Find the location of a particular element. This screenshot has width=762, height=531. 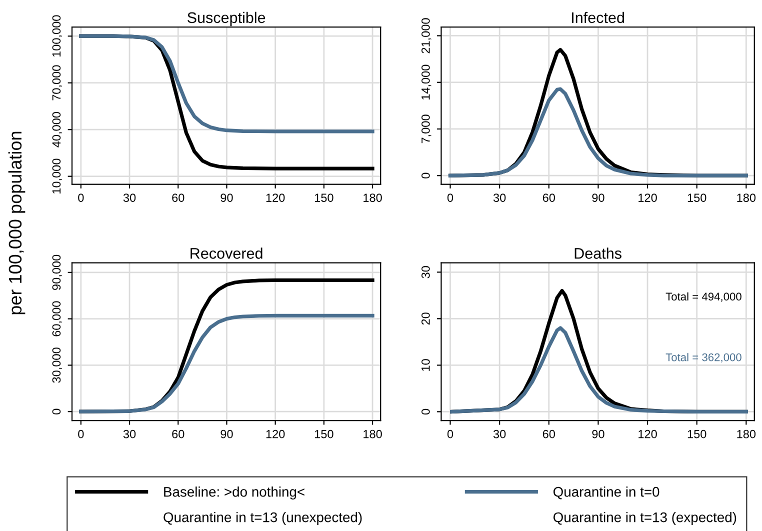

annotation: Total = 362,000 is located at coordinates (704, 358).